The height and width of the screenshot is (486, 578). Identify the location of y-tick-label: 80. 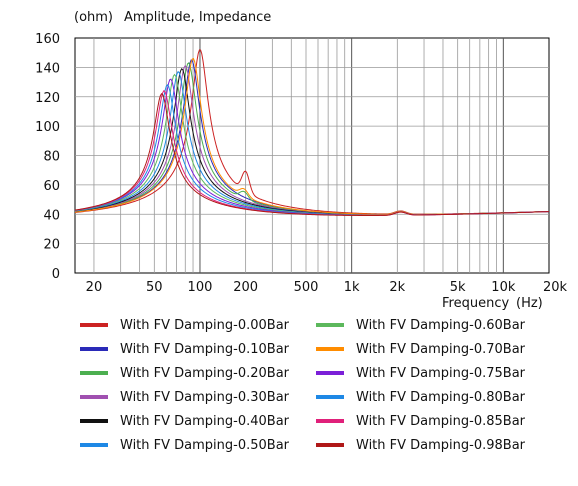
(51, 157).